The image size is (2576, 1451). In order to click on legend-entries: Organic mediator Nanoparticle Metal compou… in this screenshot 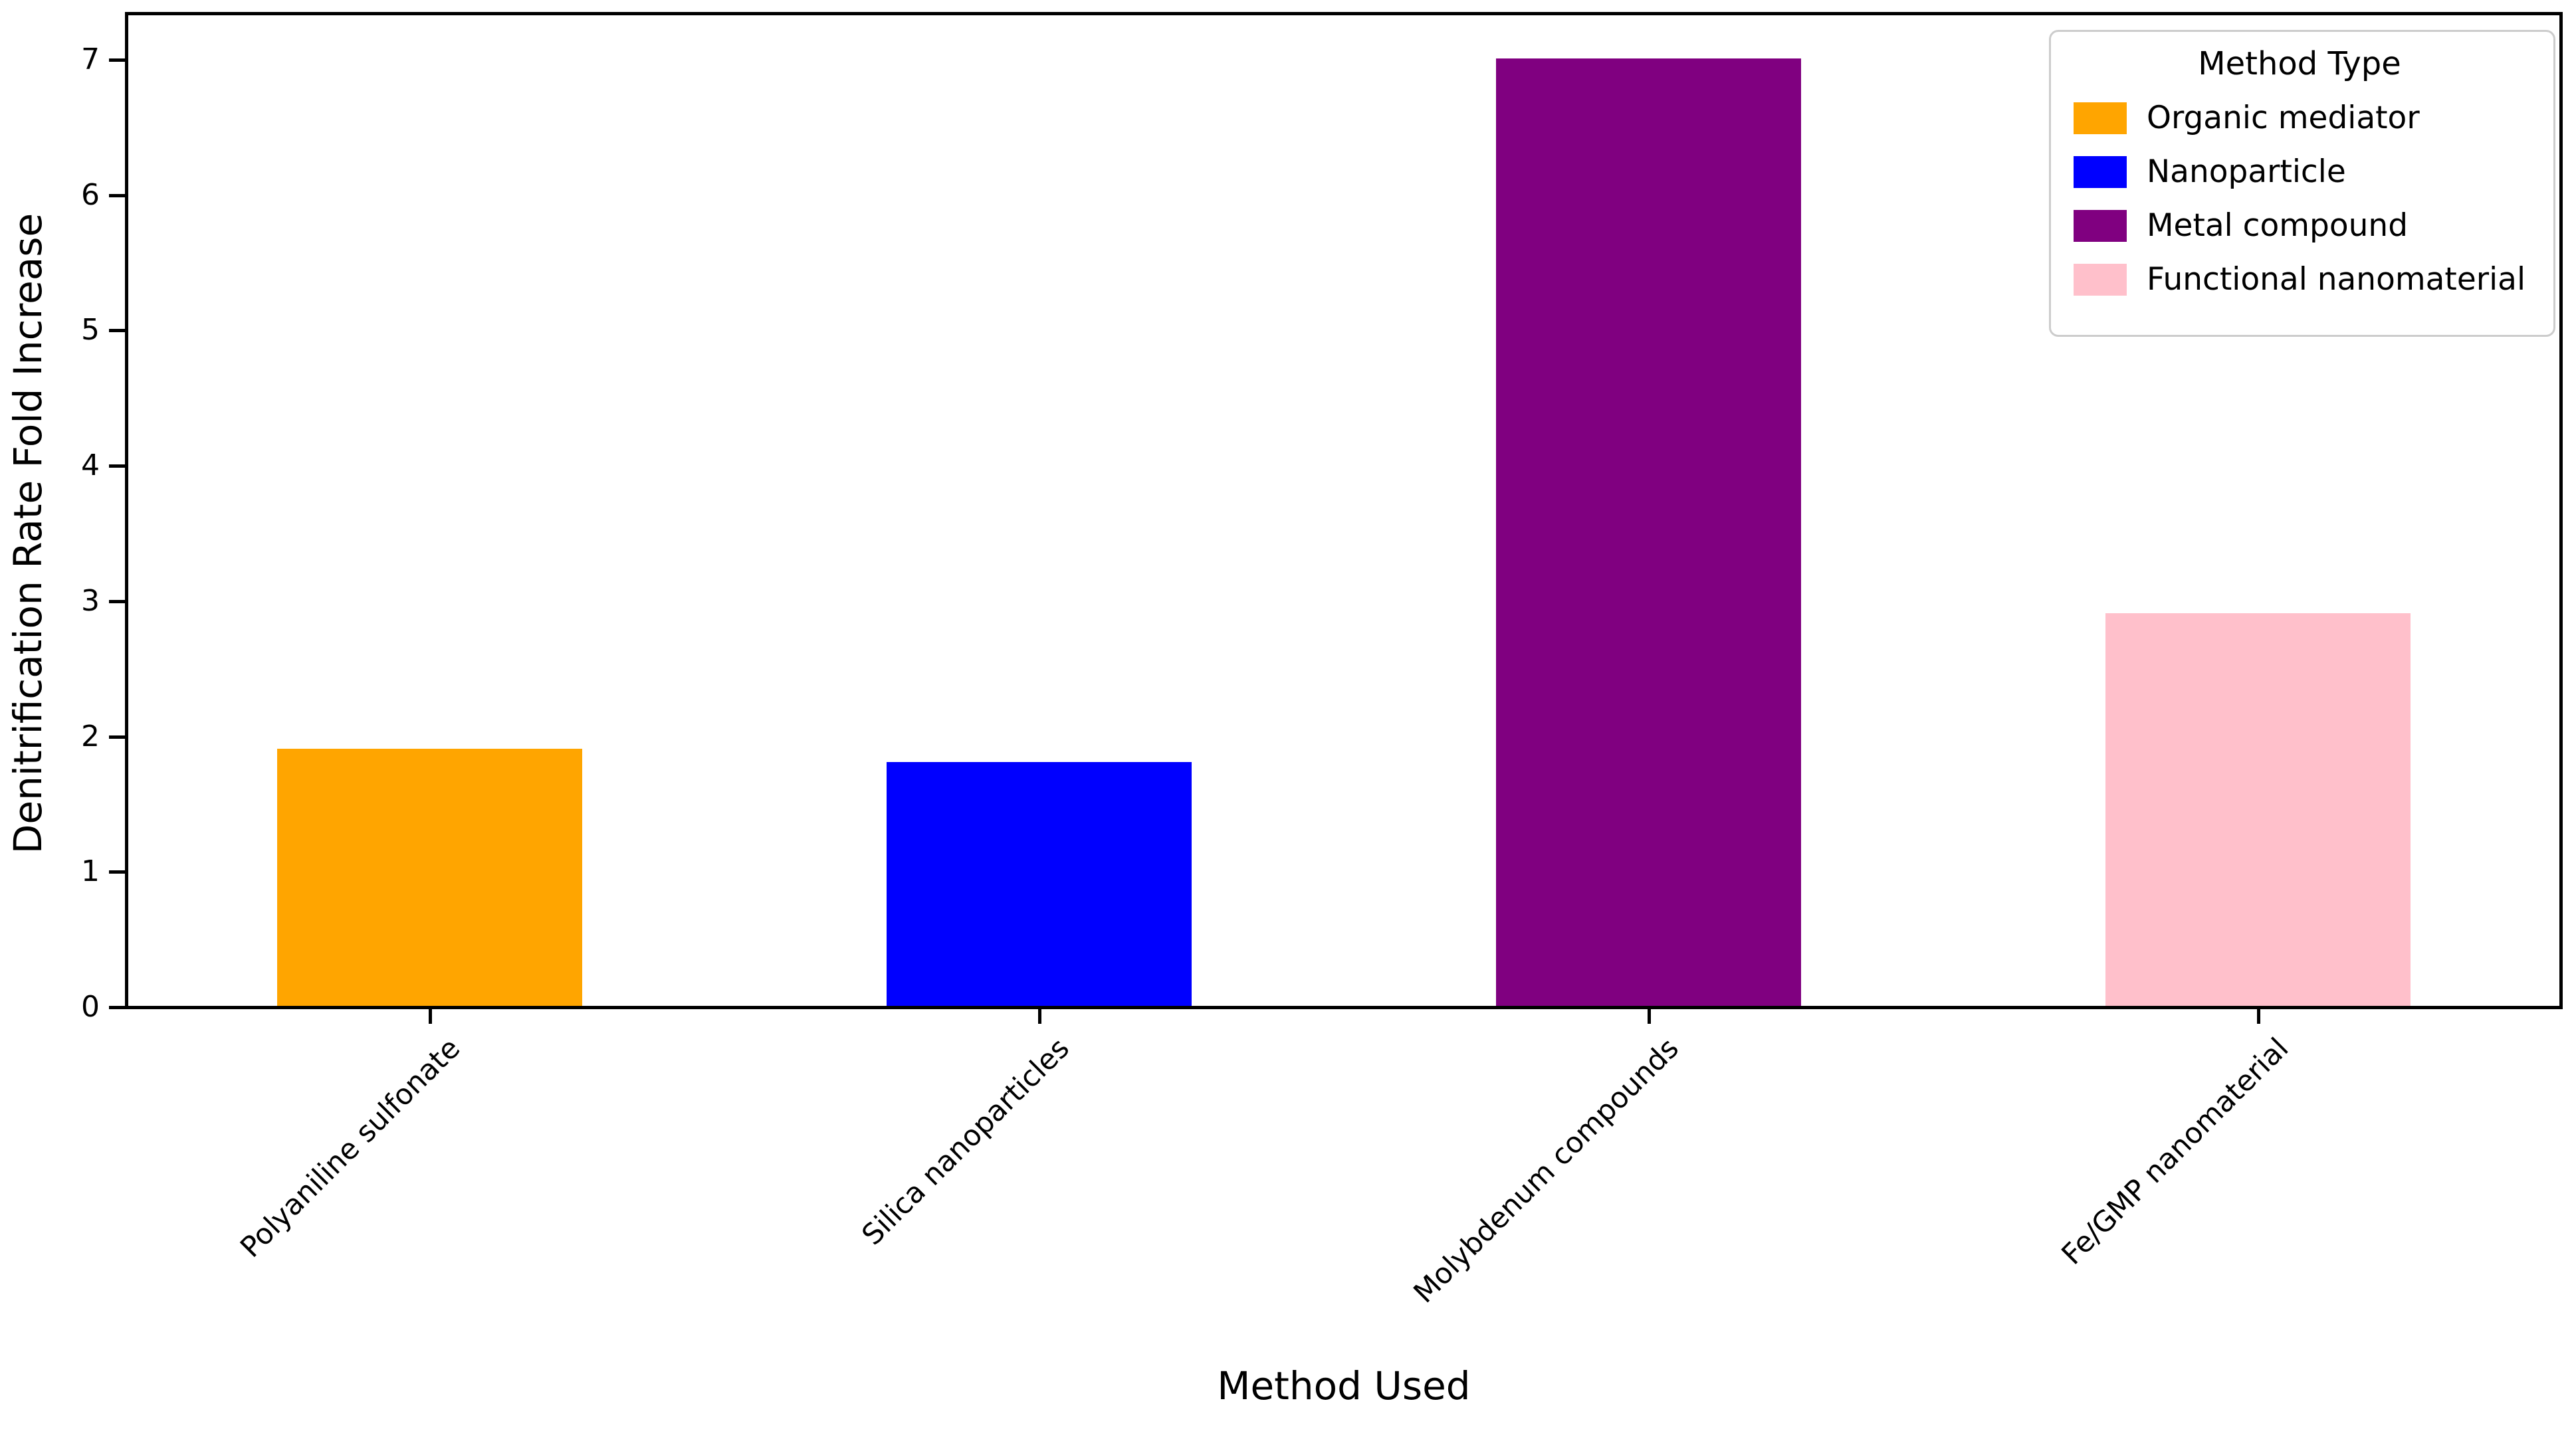, I will do `click(2299, 199)`.